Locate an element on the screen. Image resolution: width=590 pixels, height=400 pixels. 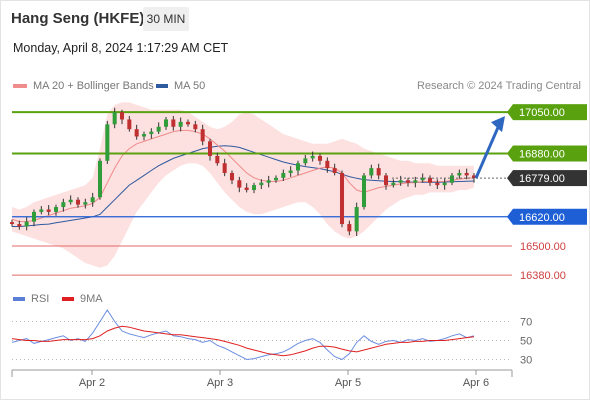
last-price-tag-arrow is located at coordinates (510, 178).